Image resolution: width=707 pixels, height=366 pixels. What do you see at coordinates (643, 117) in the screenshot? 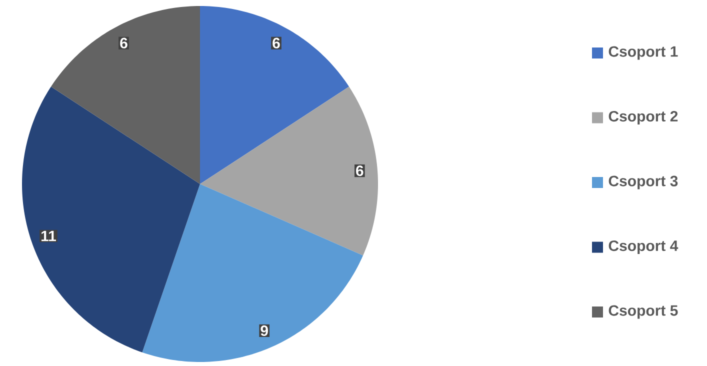
I see `legend-label: Csoport 2` at bounding box center [643, 117].